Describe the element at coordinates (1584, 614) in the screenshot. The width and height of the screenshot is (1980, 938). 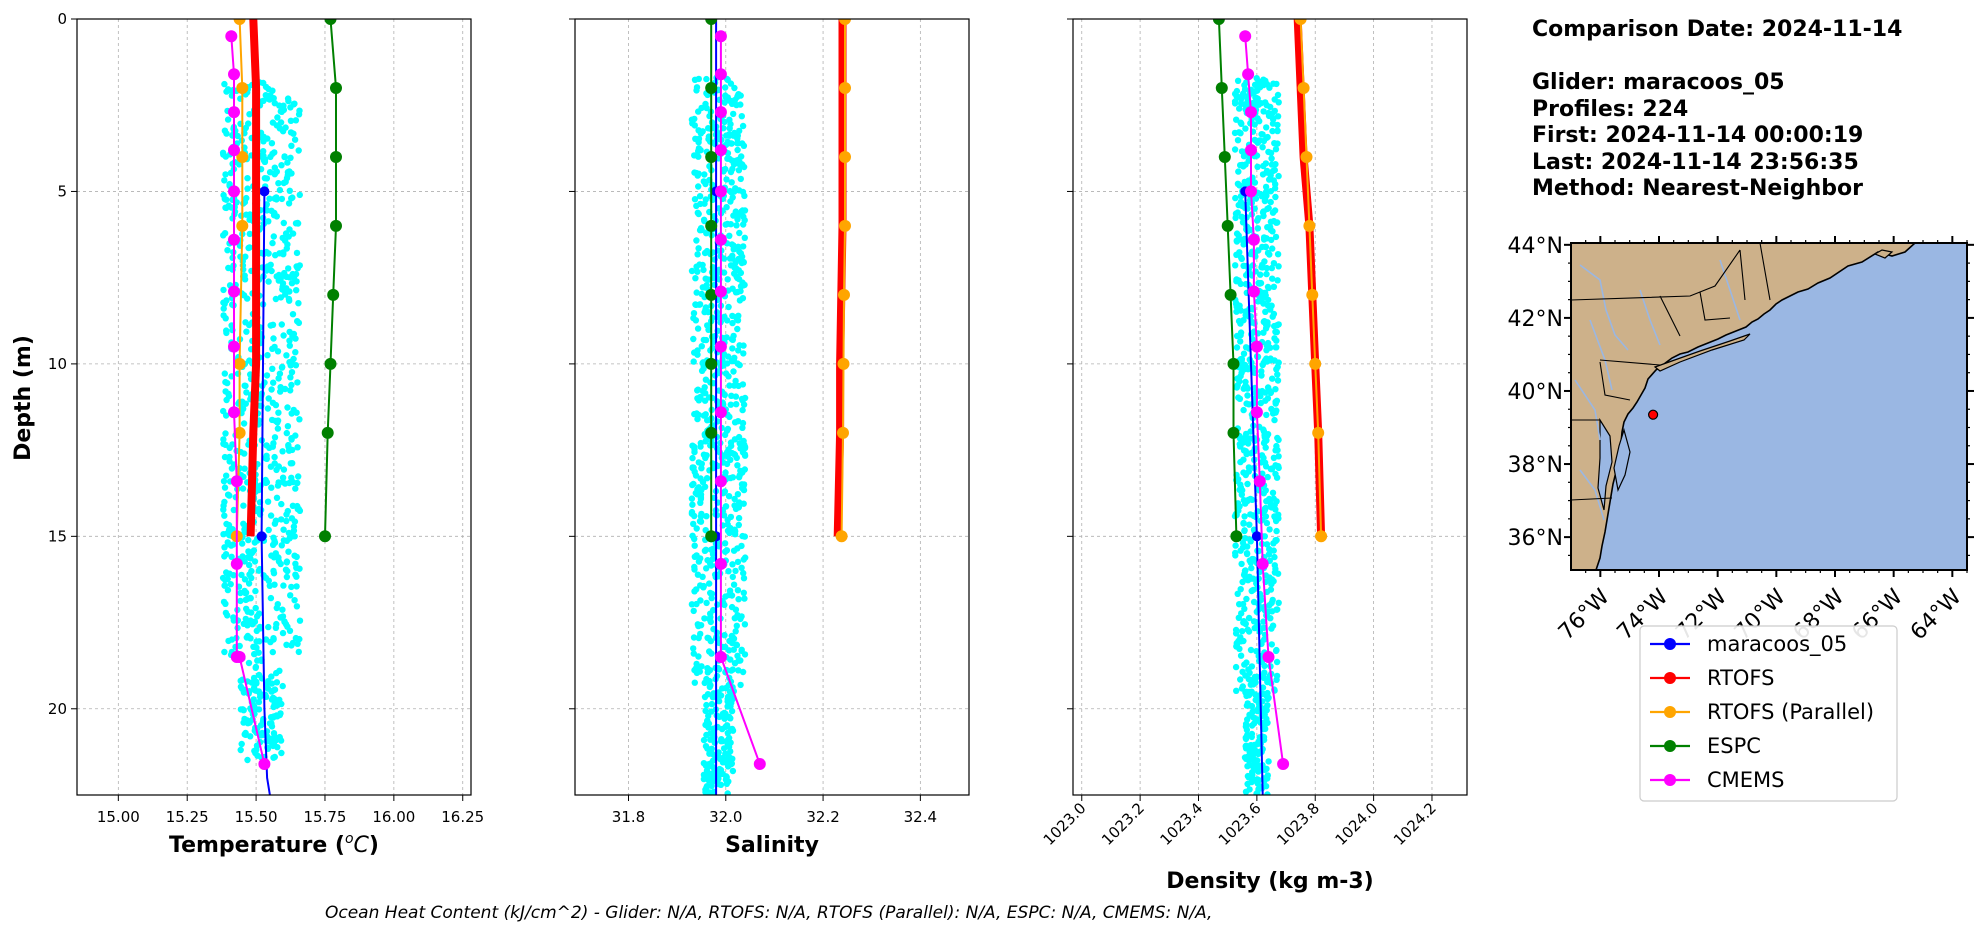
I see `map-lon-label: 76°W` at that location.